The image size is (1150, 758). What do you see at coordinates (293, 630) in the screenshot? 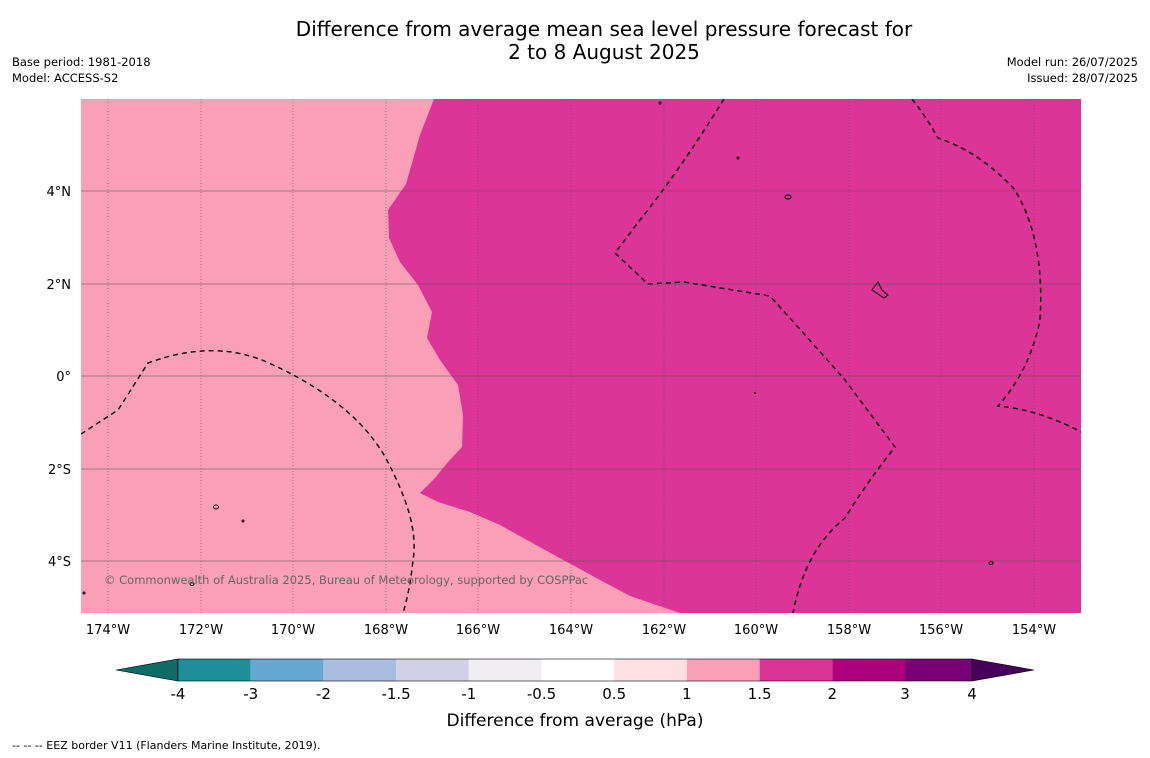
I see `lon-tick-label: 170°W` at bounding box center [293, 630].